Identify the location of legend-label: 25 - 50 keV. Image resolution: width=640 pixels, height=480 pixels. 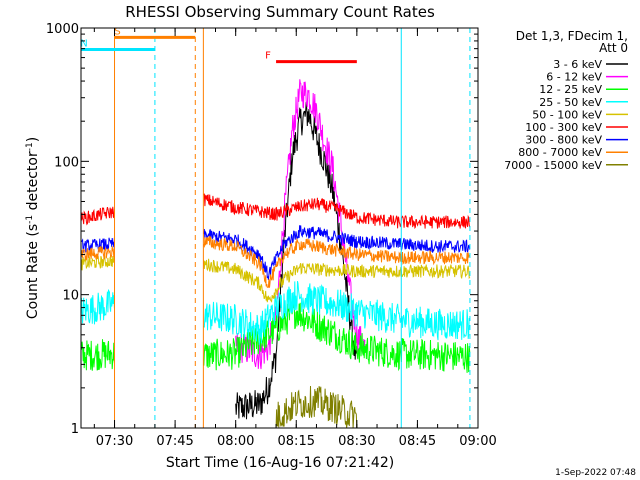
(570, 102).